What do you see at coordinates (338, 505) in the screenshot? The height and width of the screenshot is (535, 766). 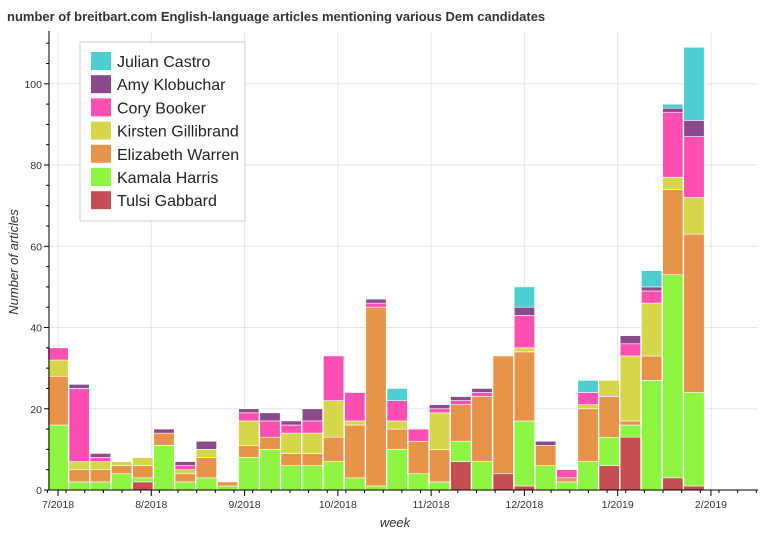 I see `x-tick-label: 10/2018` at bounding box center [338, 505].